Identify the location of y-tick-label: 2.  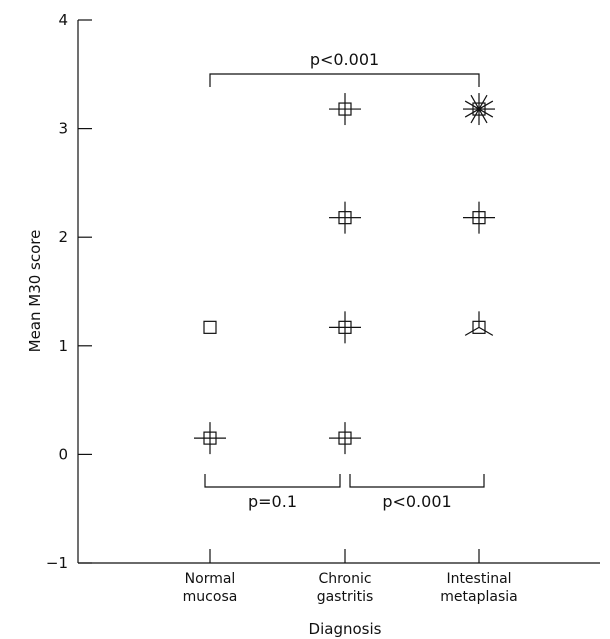
(63, 237).